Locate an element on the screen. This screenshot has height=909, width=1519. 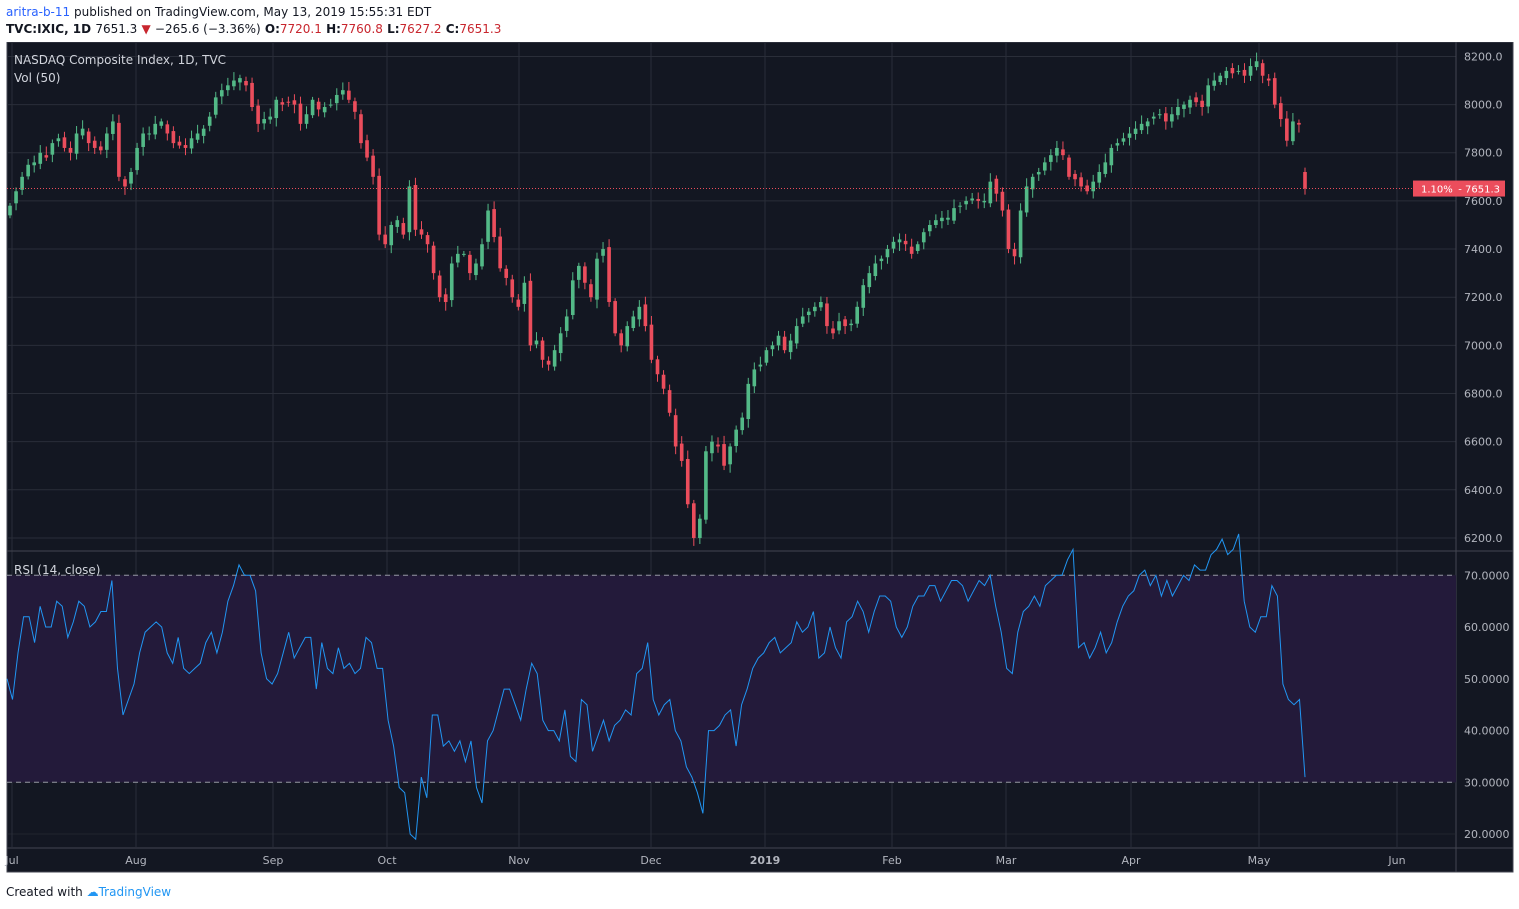
price-tick-label: 6200.0 is located at coordinates (1483, 538).